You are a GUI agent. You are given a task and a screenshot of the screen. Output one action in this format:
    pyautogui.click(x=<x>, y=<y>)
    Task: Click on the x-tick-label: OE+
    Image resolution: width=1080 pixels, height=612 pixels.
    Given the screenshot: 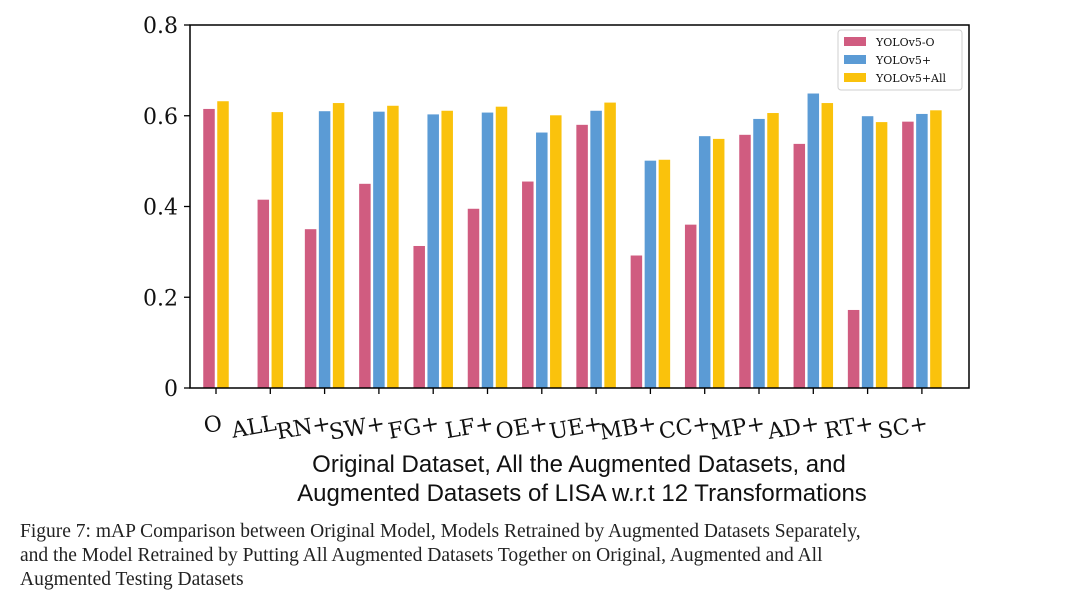 What is the action you would take?
    pyautogui.click(x=522, y=428)
    